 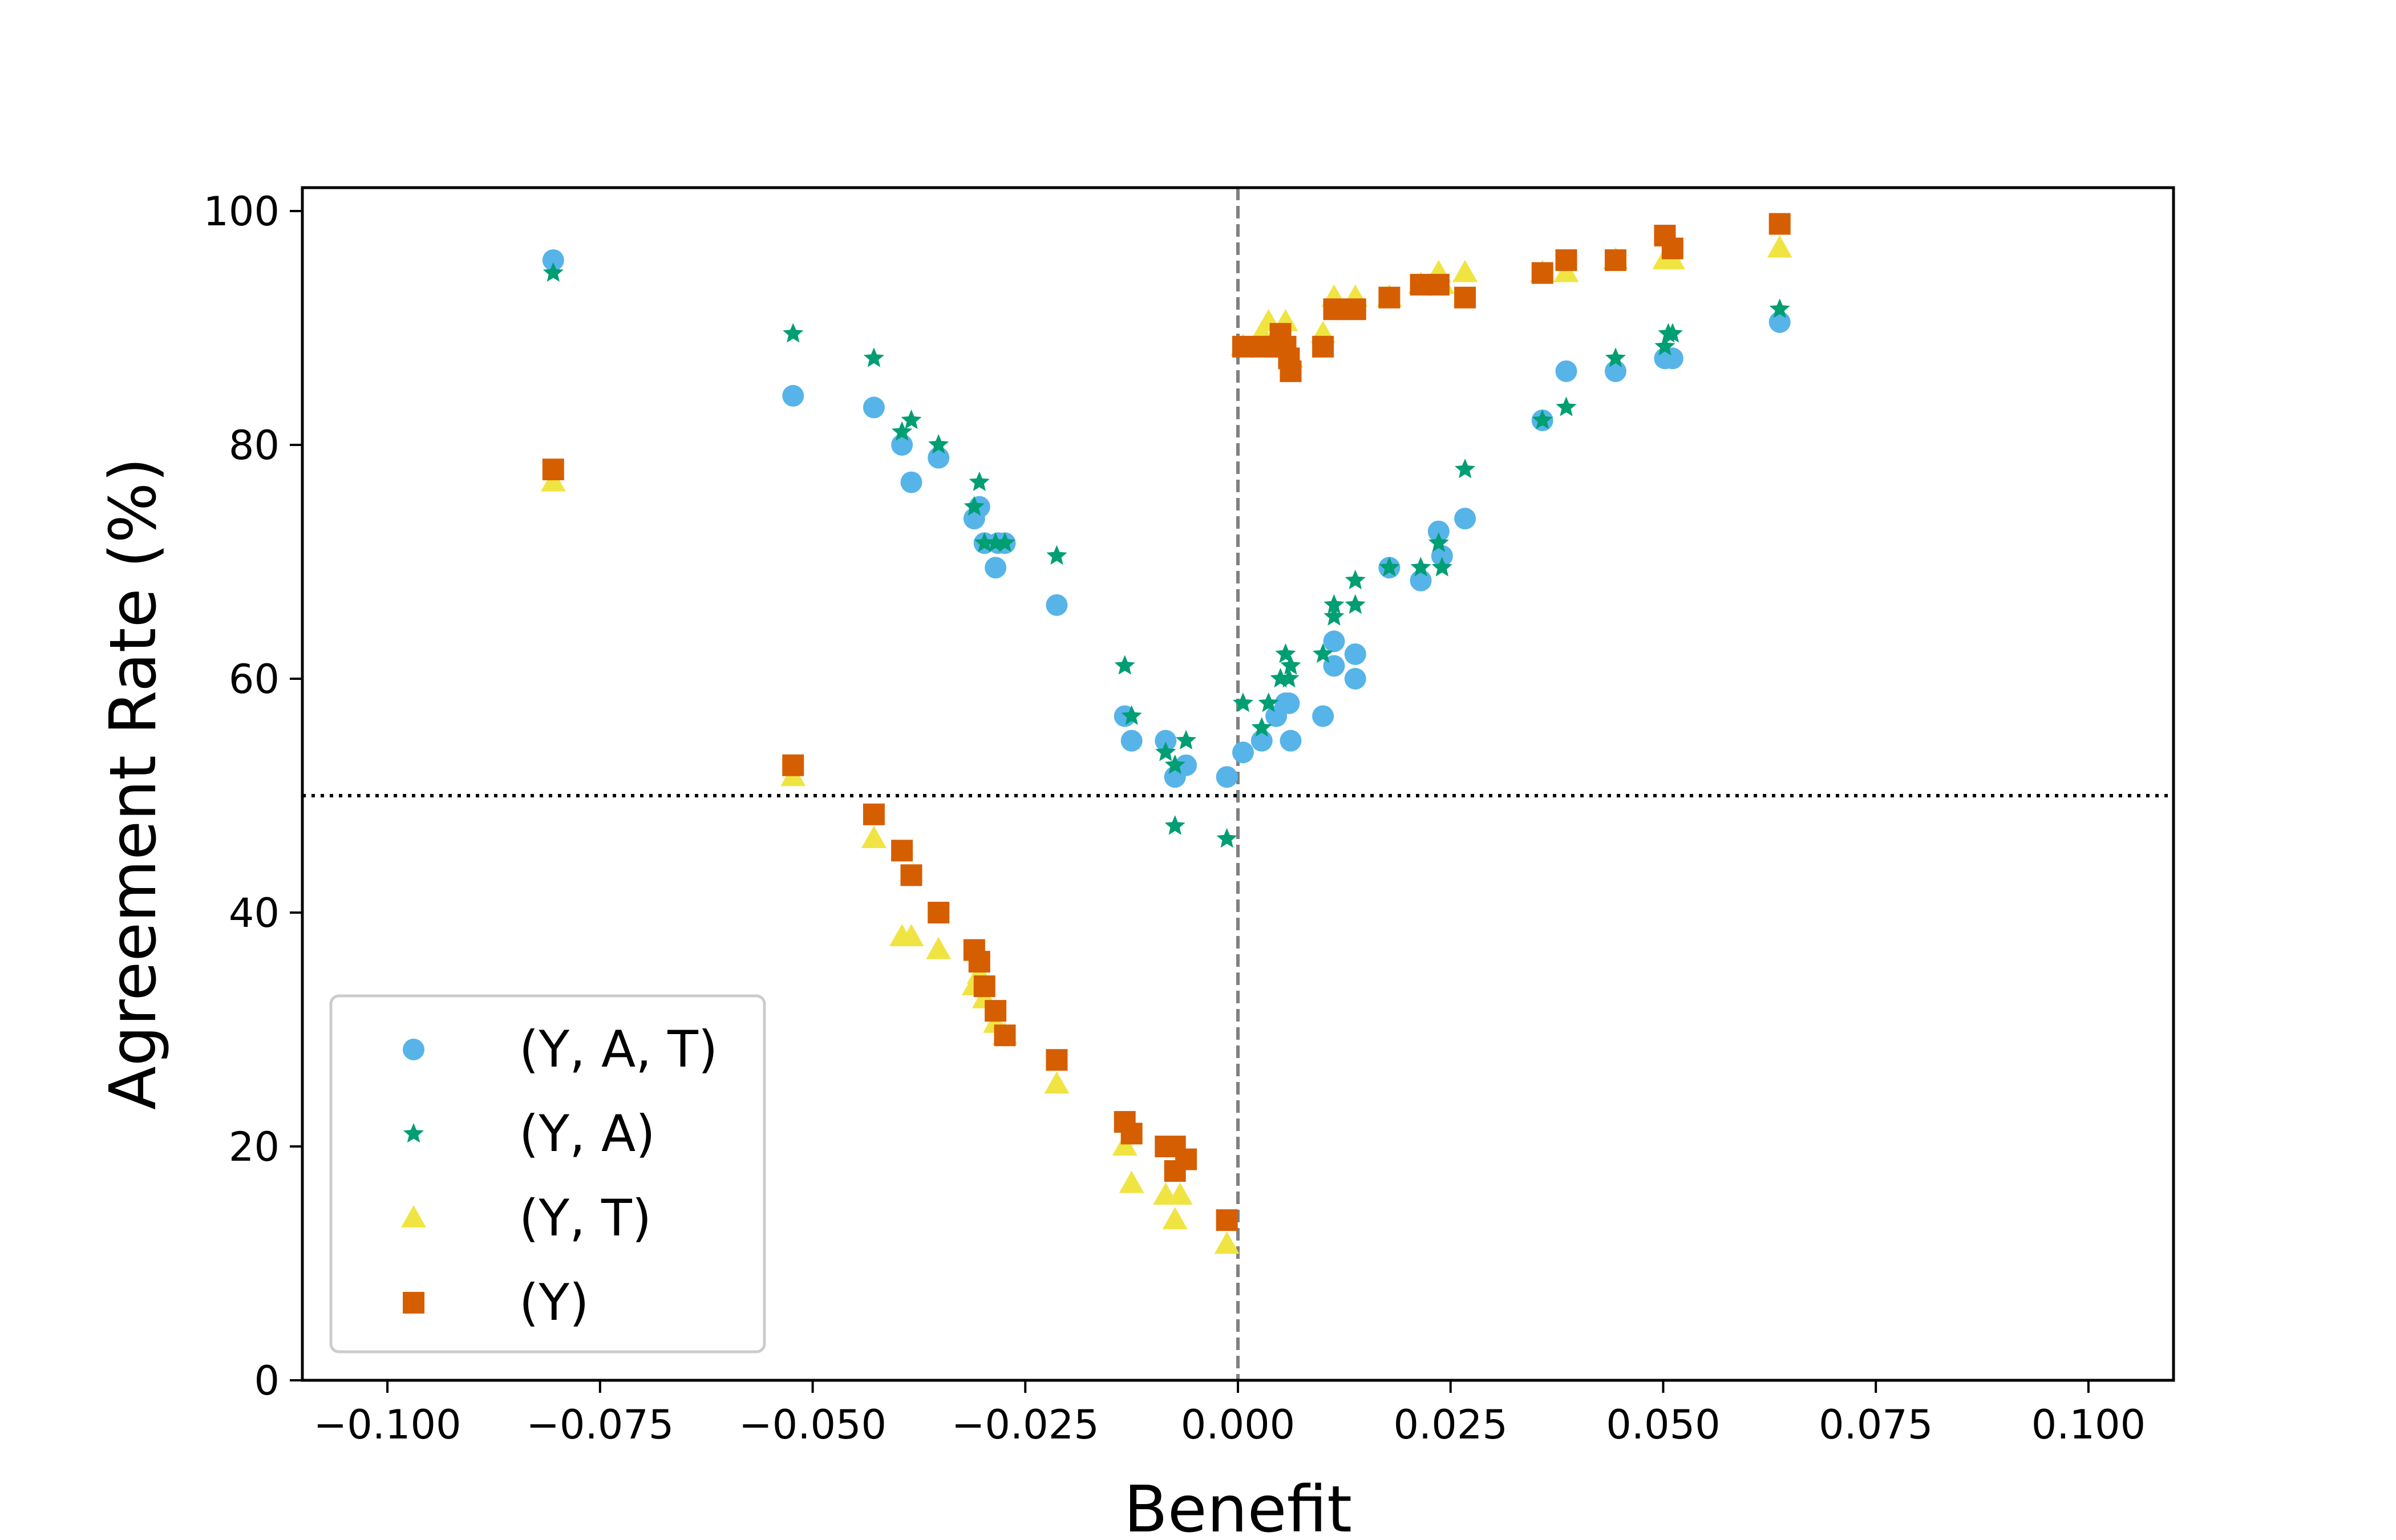 I want to click on x-tick-label: 0.025, so click(x=1451, y=1425).